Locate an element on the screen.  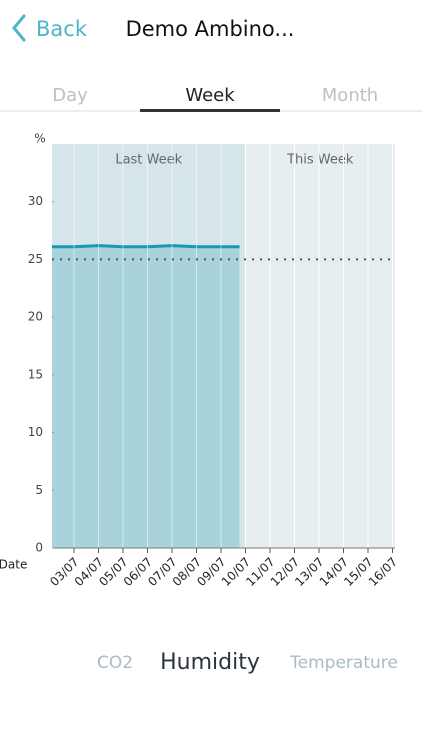
metric-tabs: CO2 Humidity Temperature is located at coordinates (247, 662).